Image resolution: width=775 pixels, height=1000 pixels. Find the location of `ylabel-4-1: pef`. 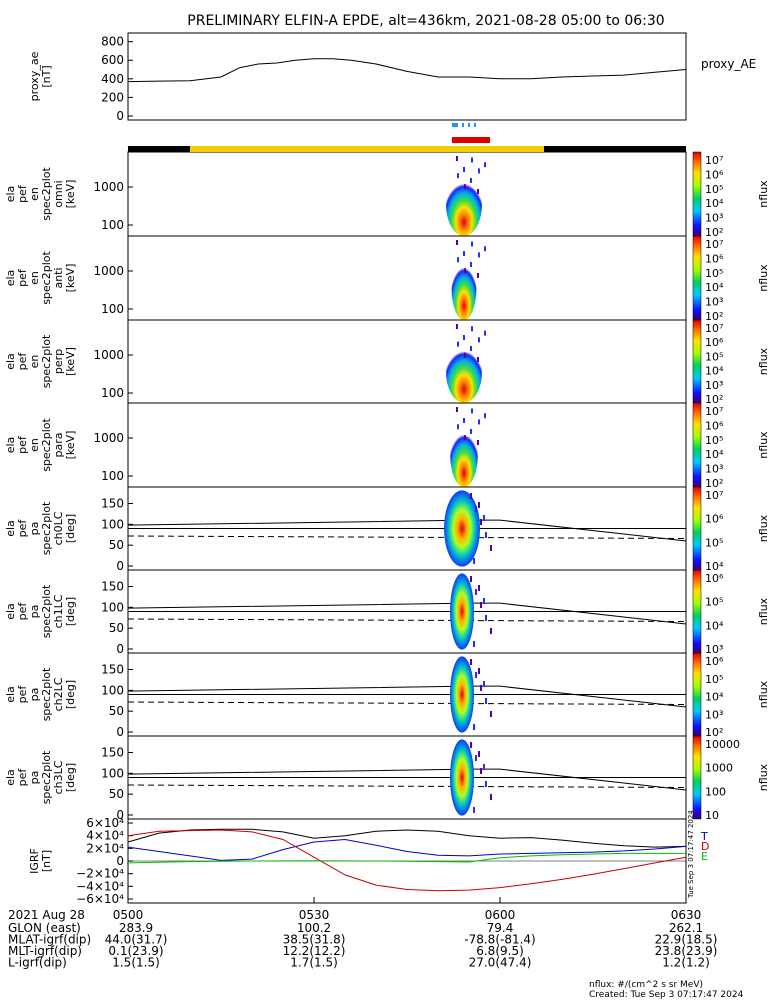

ylabel-4-1: pef is located at coordinates (22, 444).